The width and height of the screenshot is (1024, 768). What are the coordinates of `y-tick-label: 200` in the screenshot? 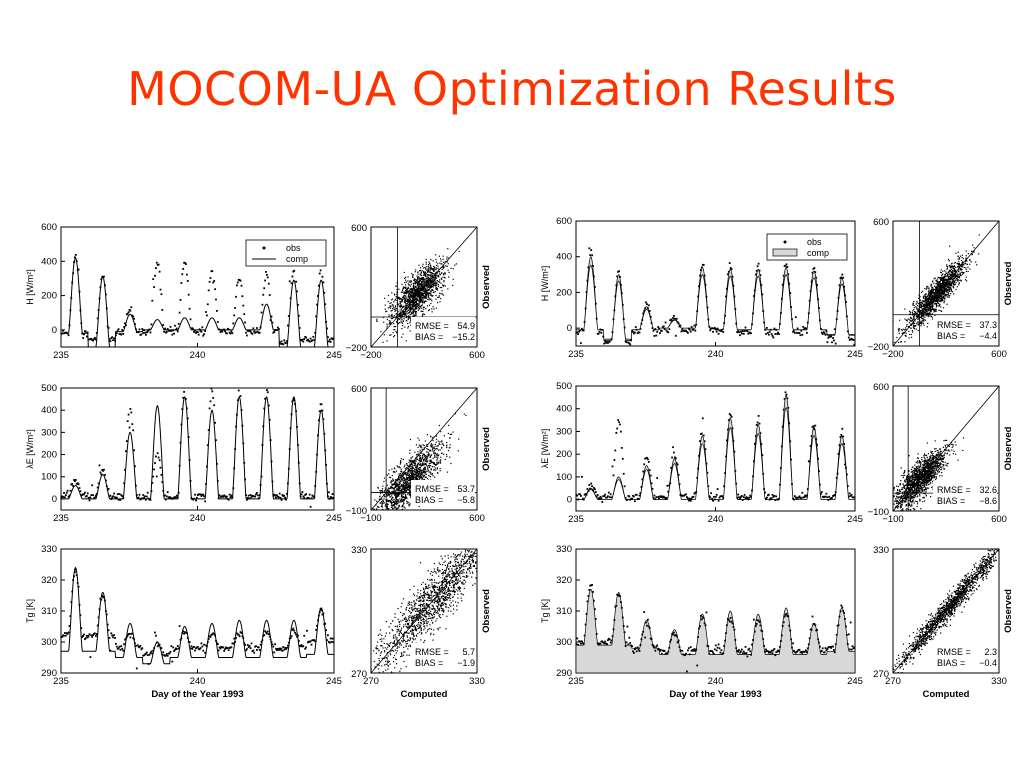 It's located at (49, 455).